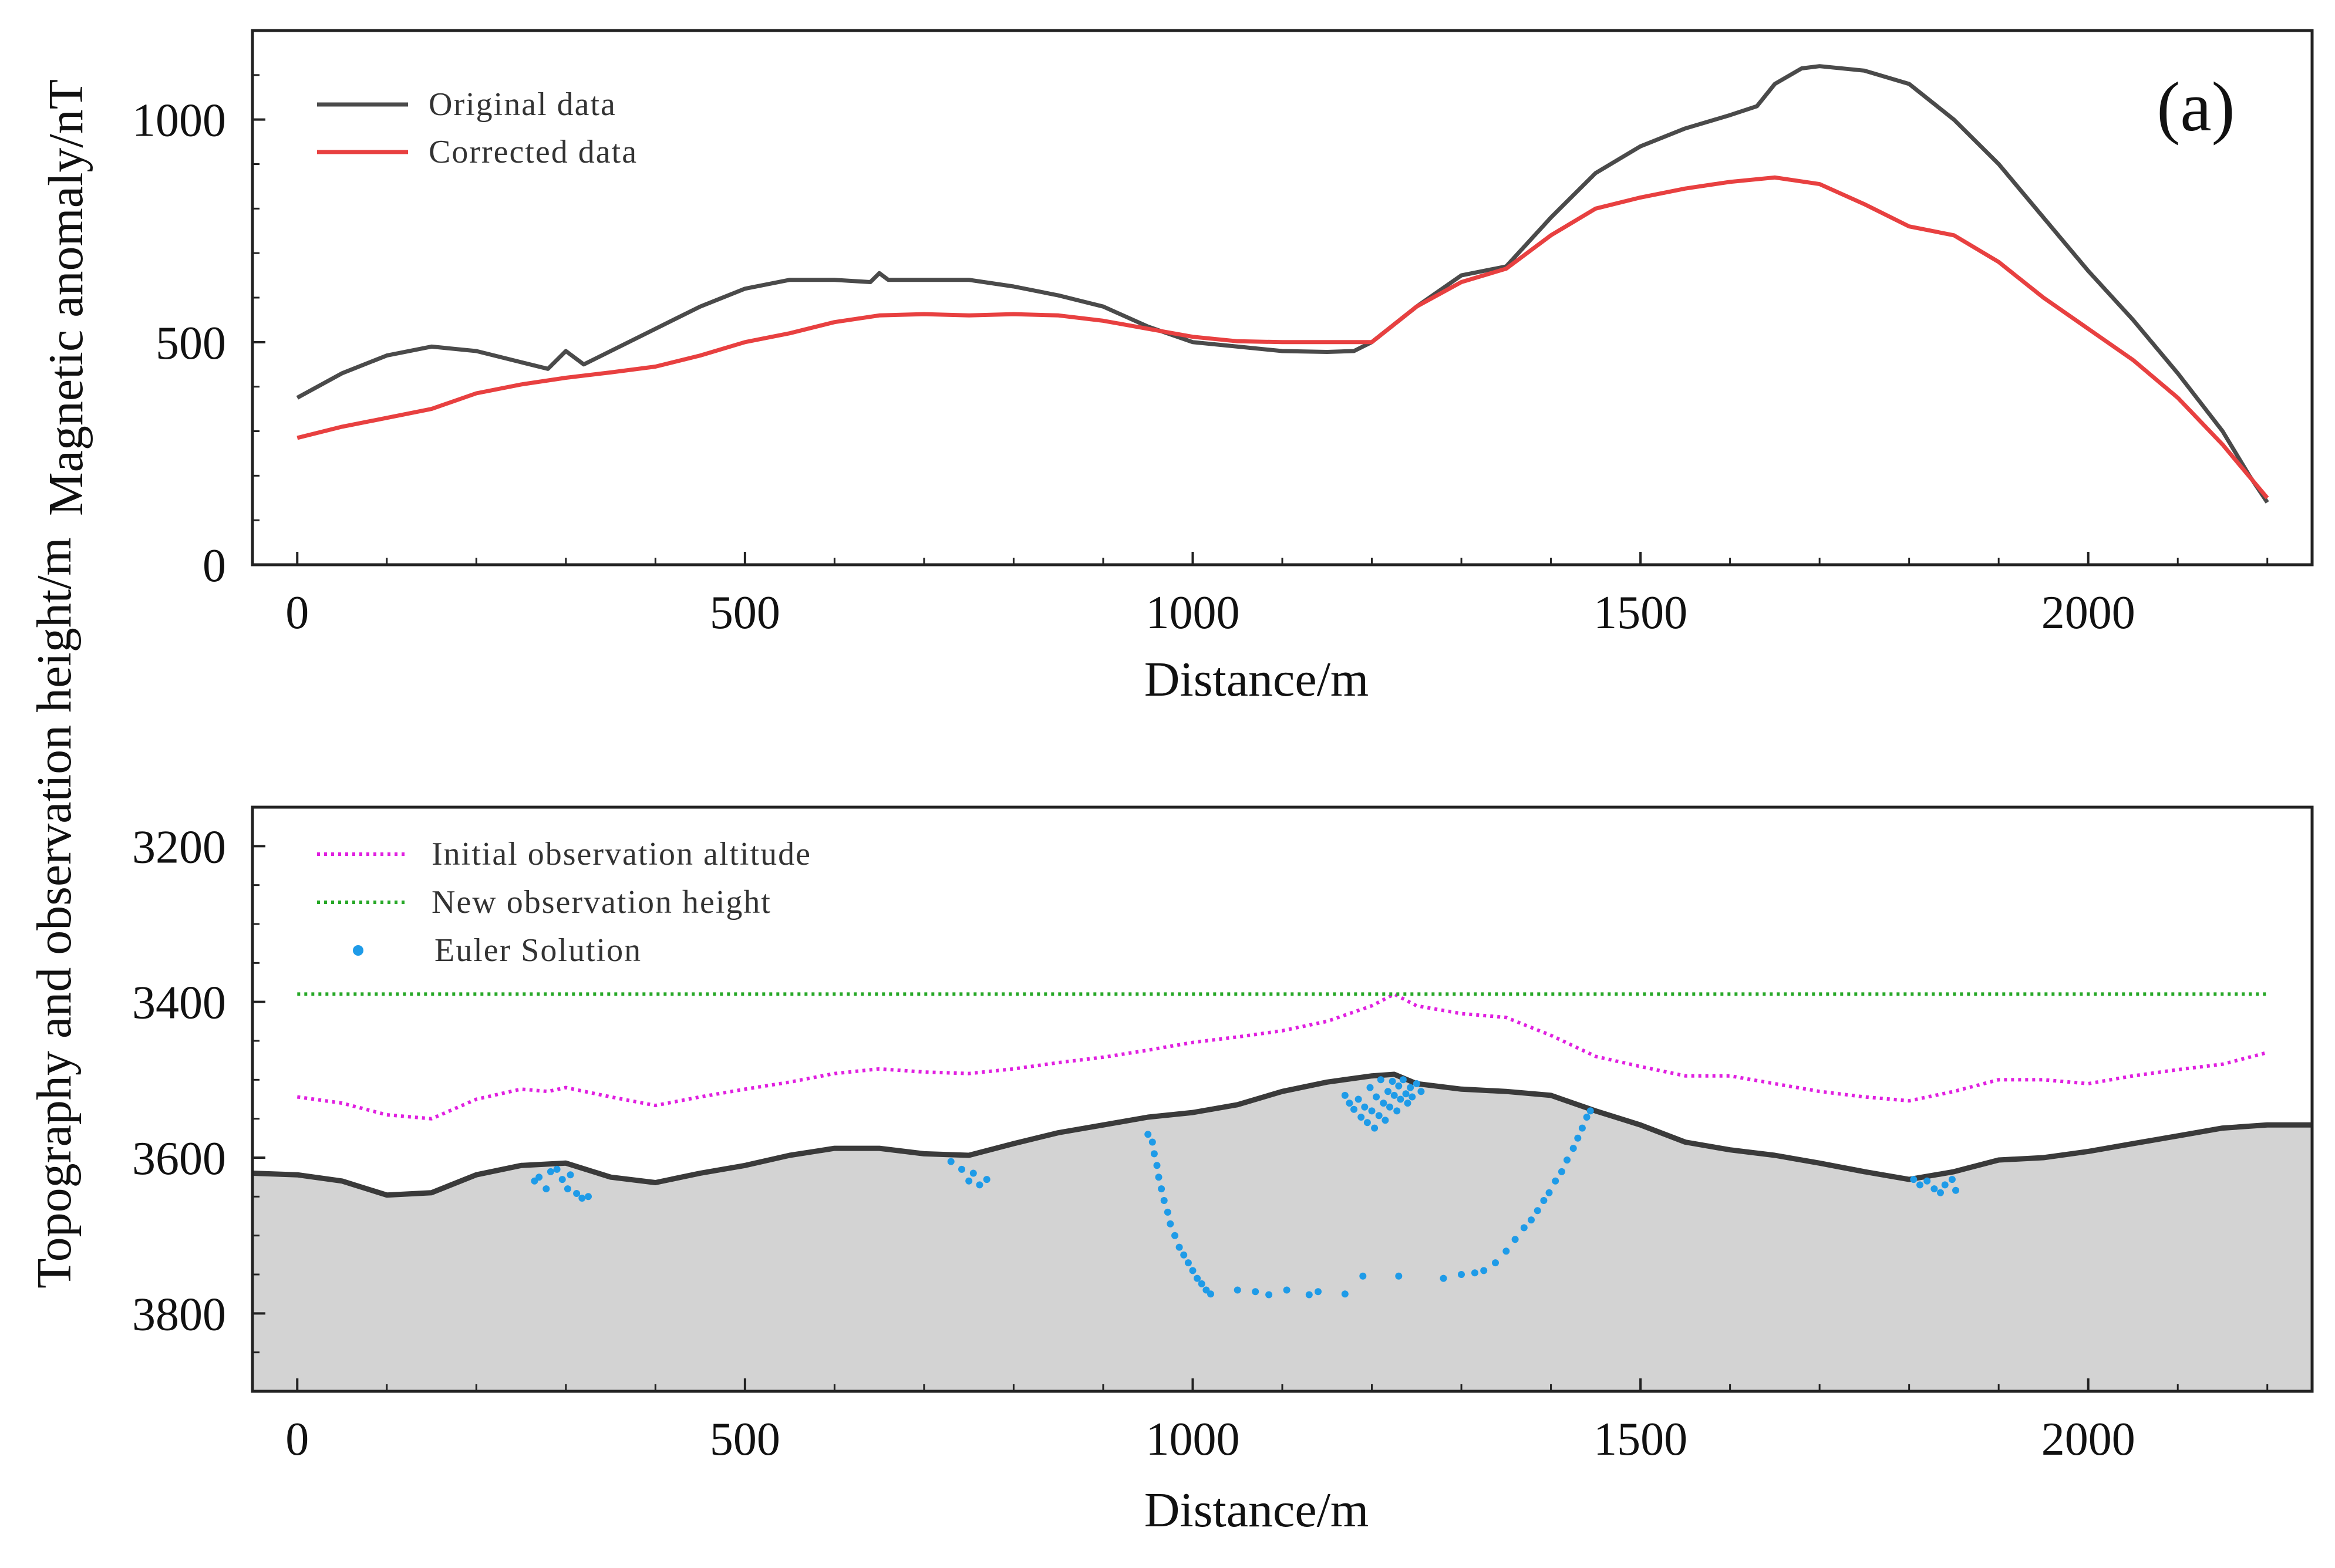  Describe the element at coordinates (179, 121) in the screenshot. I see `y-tick-label-a: 1000` at that location.